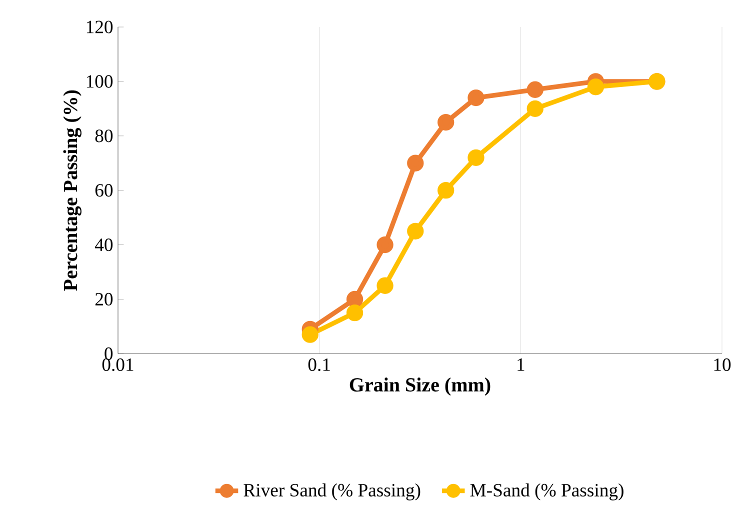  I want to click on y-tick-label: 120, so click(99, 27).